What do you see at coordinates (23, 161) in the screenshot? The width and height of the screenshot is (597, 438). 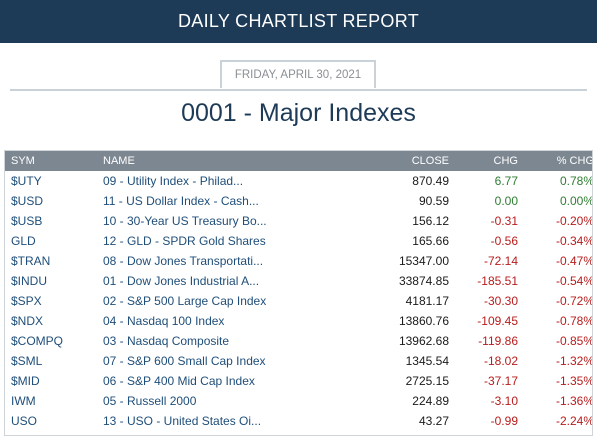 I see `column-header-sym: SYM` at bounding box center [23, 161].